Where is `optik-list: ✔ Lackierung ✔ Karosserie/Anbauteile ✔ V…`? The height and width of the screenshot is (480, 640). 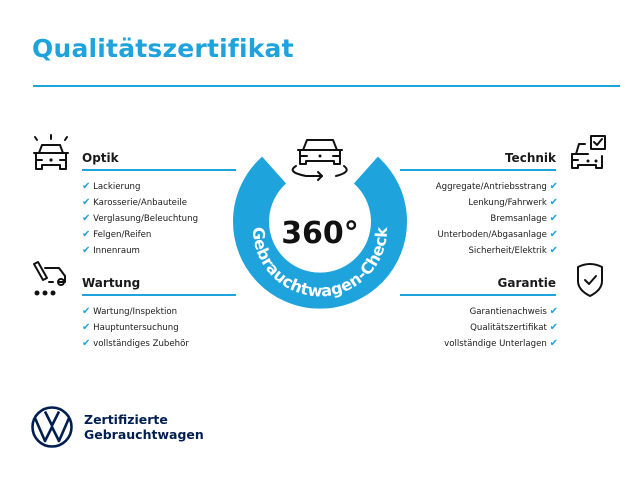
optik-list: ✔ Lackierung ✔ Karosserie/Anbauteile ✔ V… is located at coordinates (140, 219).